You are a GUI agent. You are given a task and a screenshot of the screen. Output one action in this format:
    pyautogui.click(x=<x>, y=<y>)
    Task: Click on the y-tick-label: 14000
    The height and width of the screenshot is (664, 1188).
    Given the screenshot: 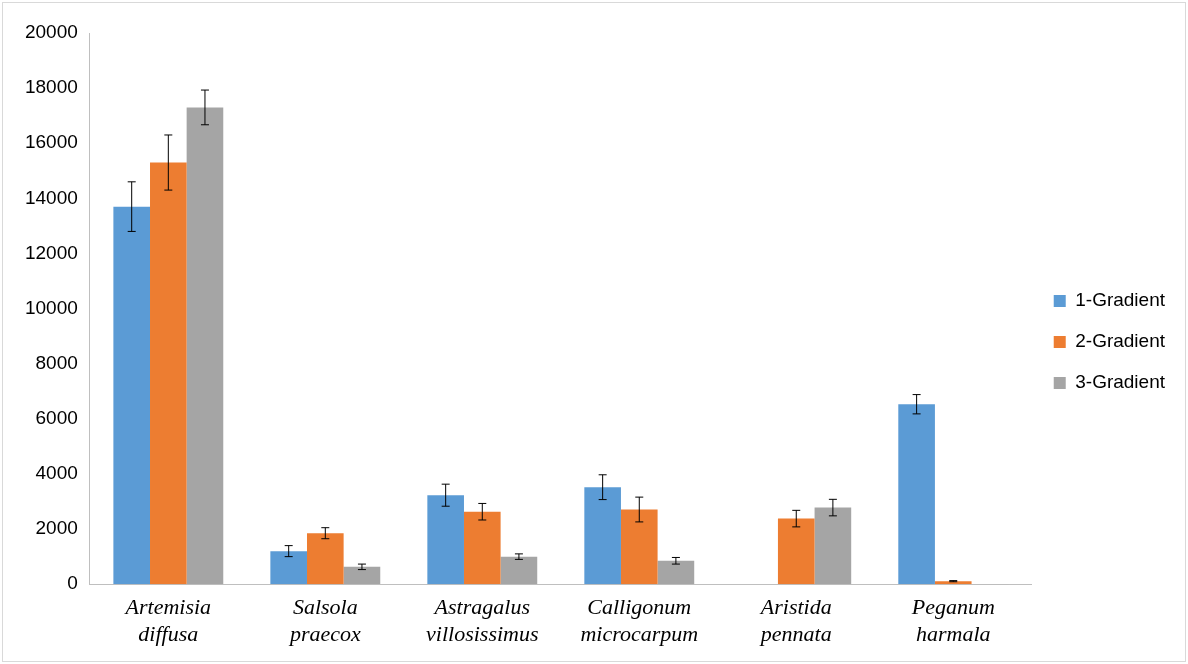 What is the action you would take?
    pyautogui.click(x=51, y=197)
    